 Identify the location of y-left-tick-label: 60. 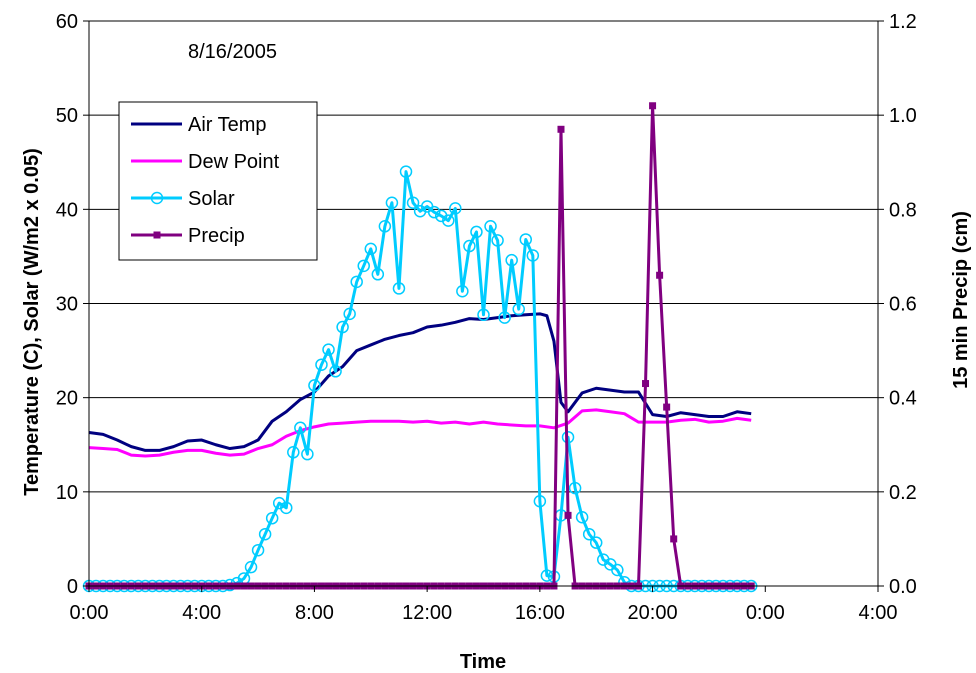
(67, 22).